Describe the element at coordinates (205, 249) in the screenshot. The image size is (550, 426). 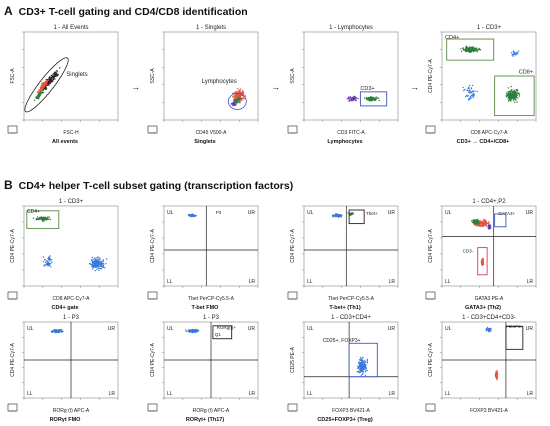
I see `plot-panel-b2: Tbet PerCP-Cy5.5-A CD4 PE-Cy7-A UL UR LL LR P3` at that location.